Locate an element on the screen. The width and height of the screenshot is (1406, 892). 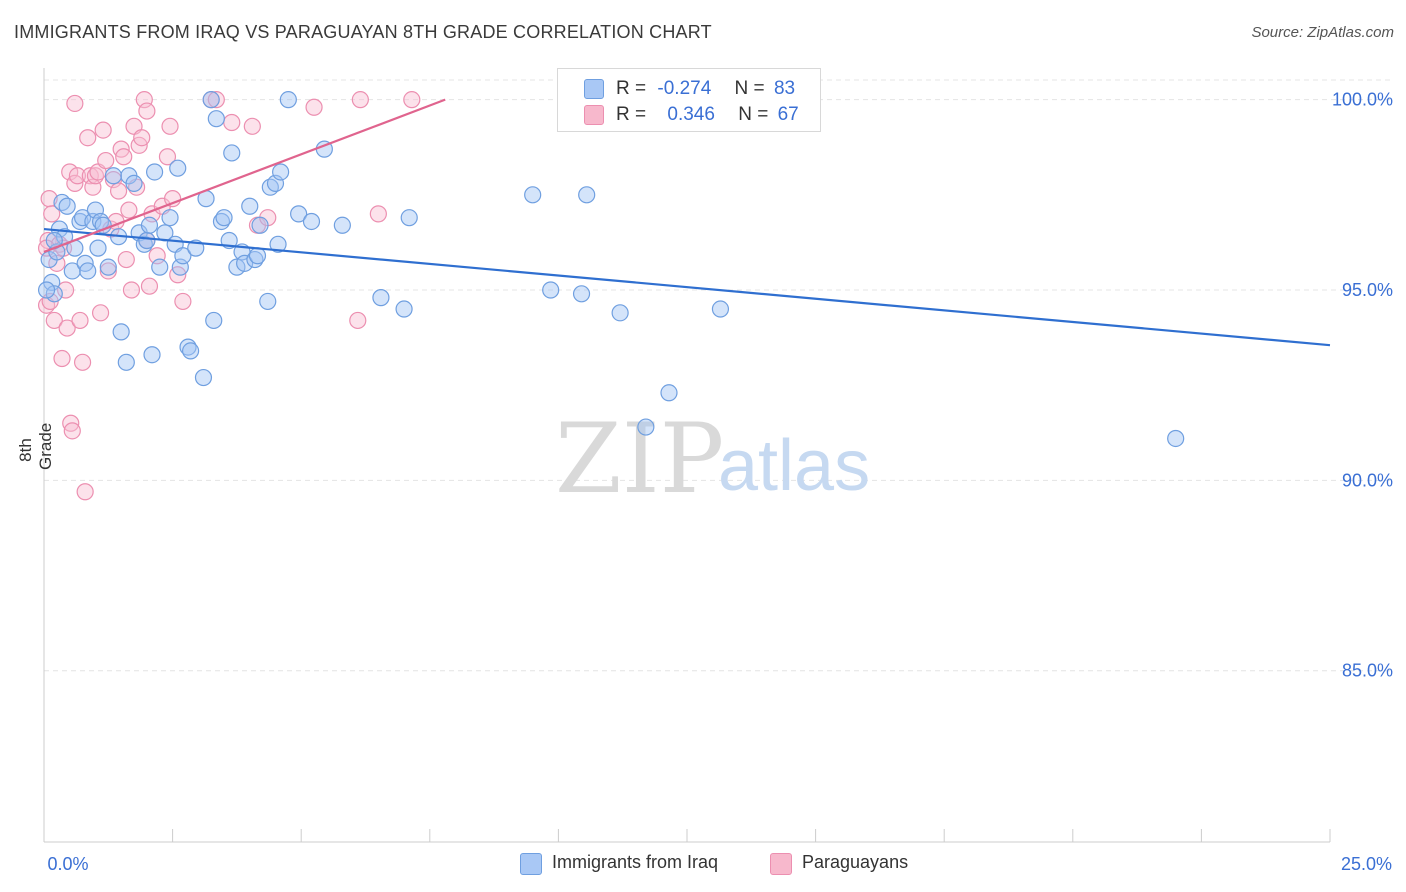
y-tick-label: 85.0% is located at coordinates (1367, 671).